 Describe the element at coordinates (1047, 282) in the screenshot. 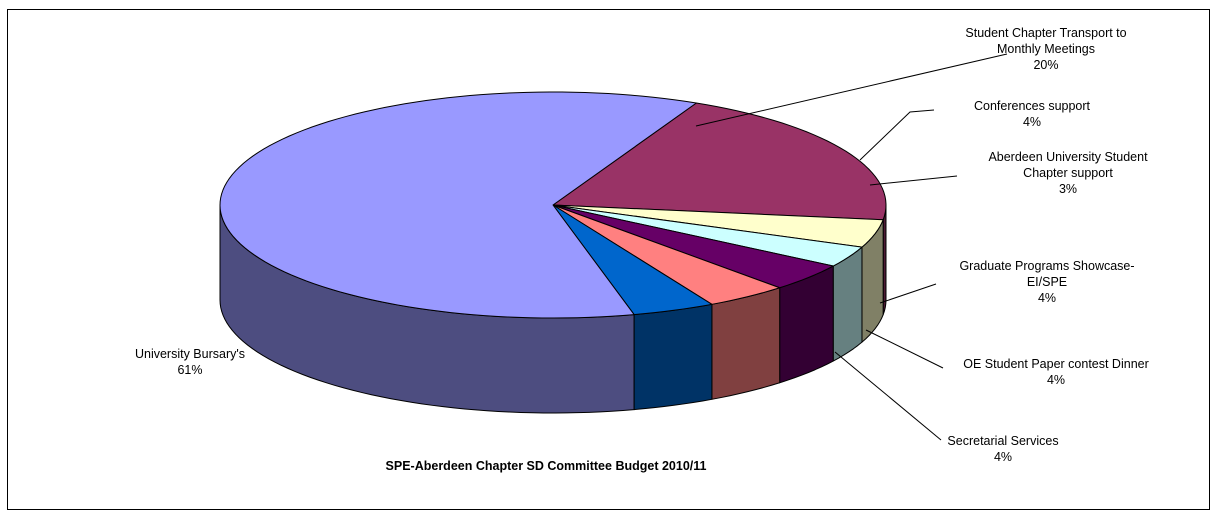

I see `slice-label-3: EI/SPE` at that location.